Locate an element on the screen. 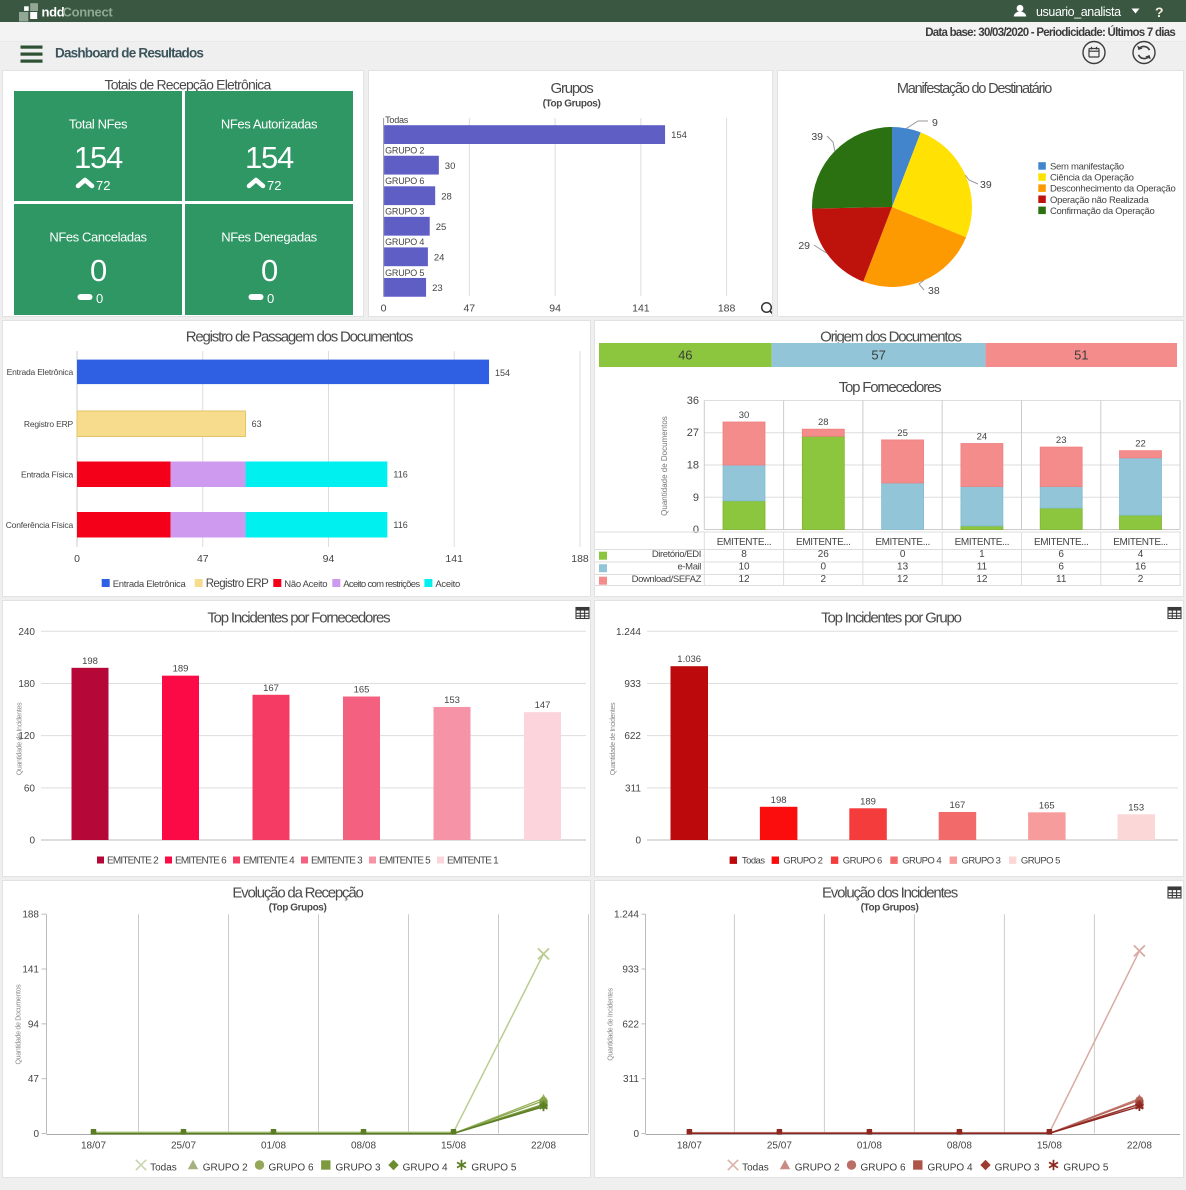 This screenshot has height=1190, width=1186. svg-text: 165 is located at coordinates (362, 690).